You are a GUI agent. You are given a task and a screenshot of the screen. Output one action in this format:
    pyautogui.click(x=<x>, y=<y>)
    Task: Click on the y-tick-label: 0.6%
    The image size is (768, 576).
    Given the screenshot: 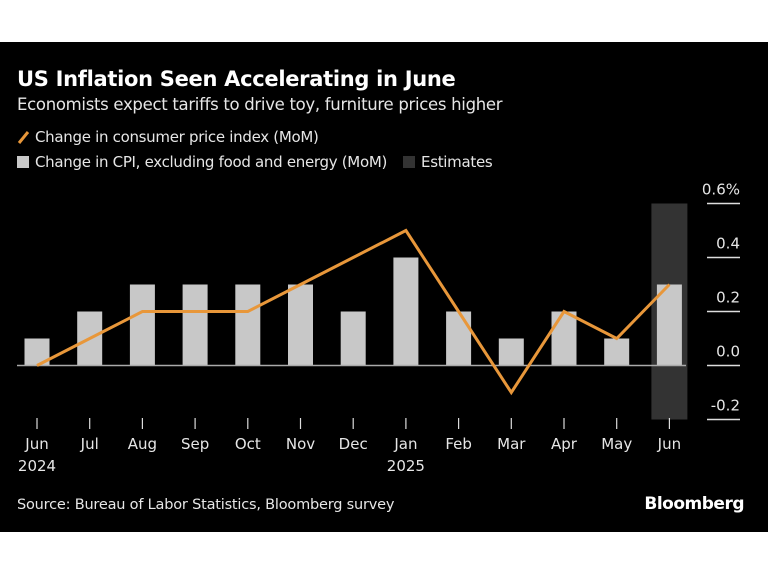 What is the action you would take?
    pyautogui.click(x=721, y=190)
    